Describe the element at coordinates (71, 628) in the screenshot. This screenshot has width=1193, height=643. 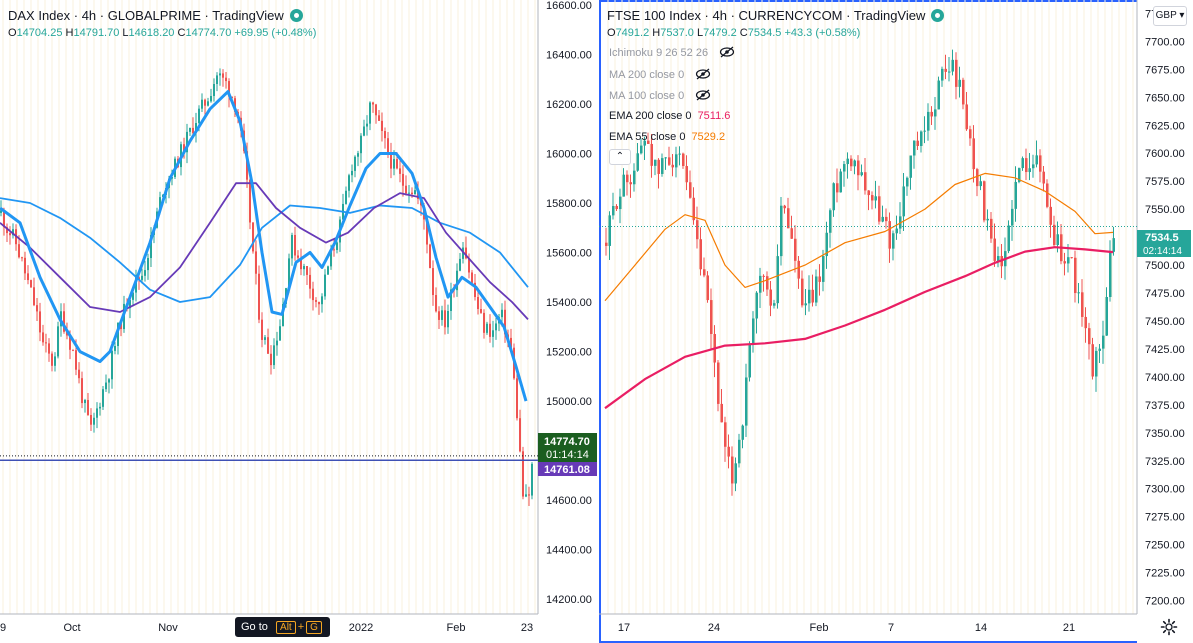
I see `time-tick-label: Oct` at that location.